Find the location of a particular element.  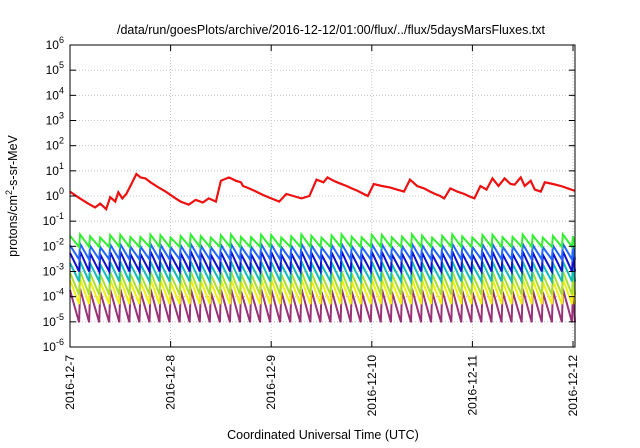

x-tick-label: 2016-12-10 is located at coordinates (372, 386).